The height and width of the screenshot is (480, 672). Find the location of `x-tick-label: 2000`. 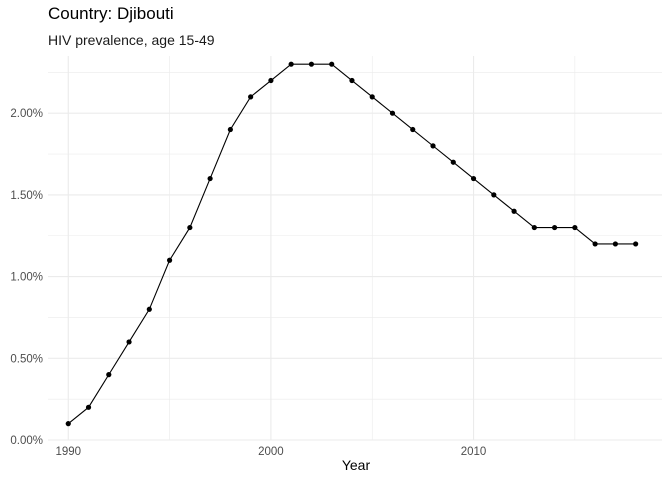

x-tick-label: 2000 is located at coordinates (271, 452).